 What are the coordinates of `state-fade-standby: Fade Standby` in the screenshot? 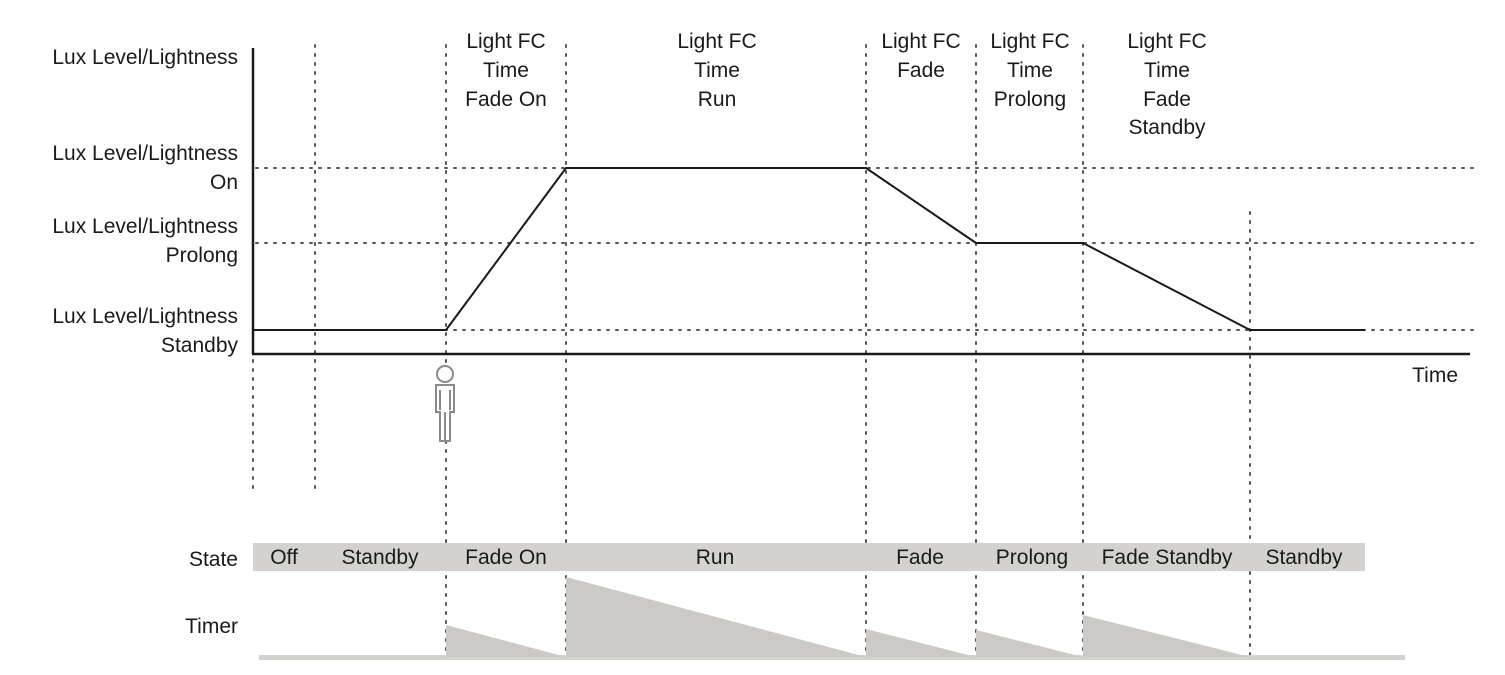 It's located at (1167, 557).